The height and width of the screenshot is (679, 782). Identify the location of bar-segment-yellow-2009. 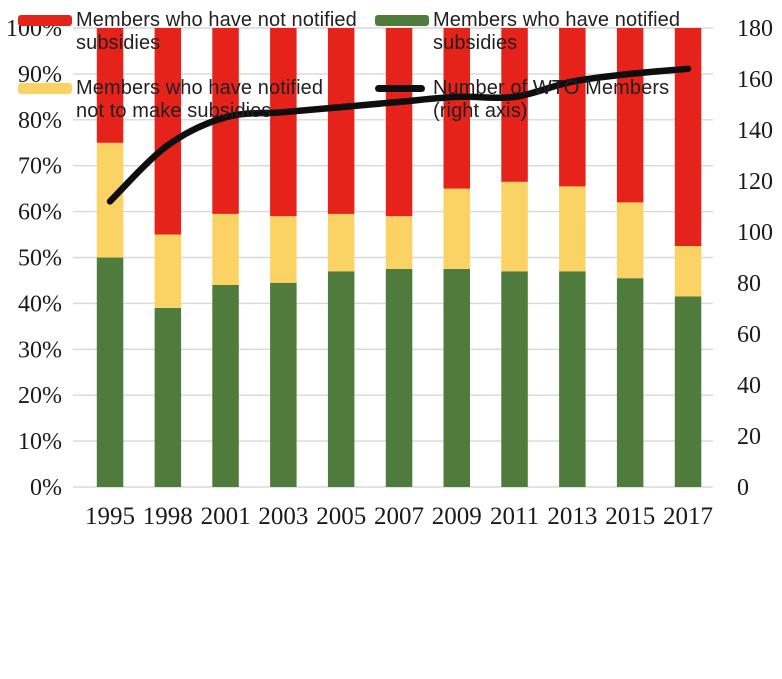
(456, 228).